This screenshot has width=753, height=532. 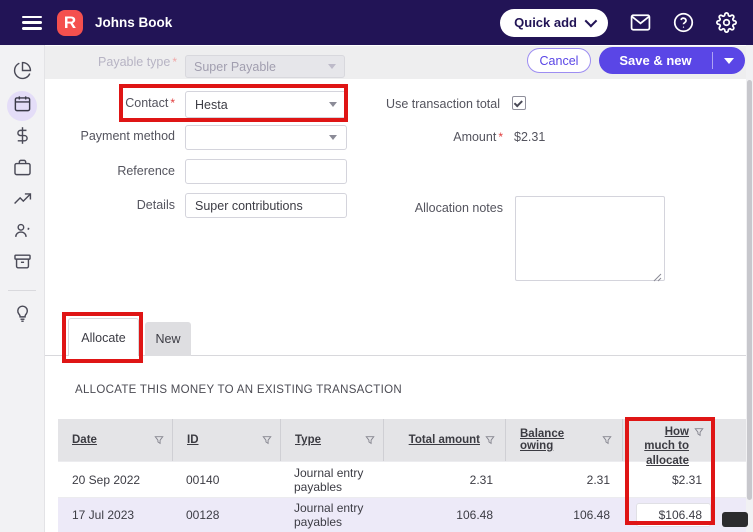 What do you see at coordinates (726, 22) in the screenshot?
I see `gear-icon` at bounding box center [726, 22].